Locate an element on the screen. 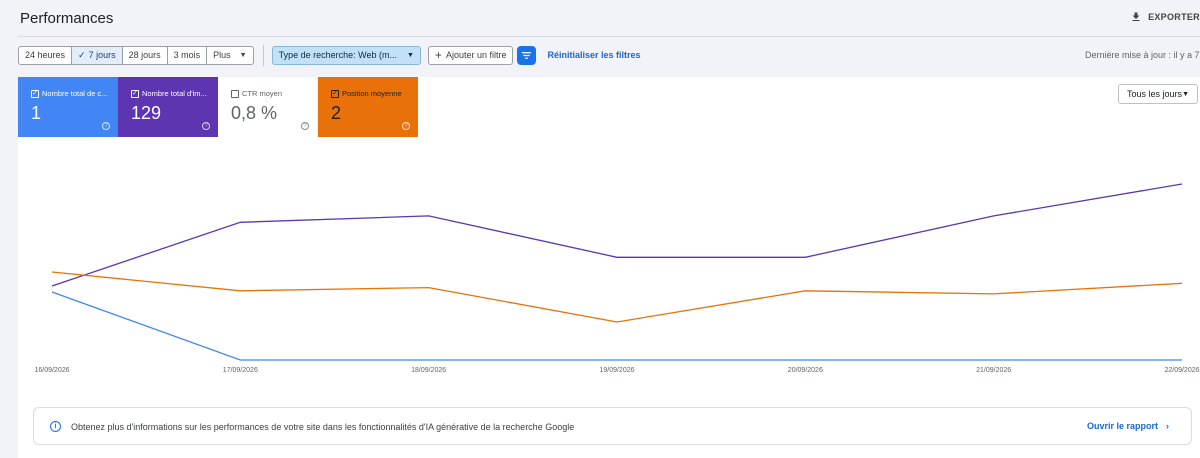 Image resolution: width=1200 pixels, height=458 pixels. x-tick-label: 18/09/2026 is located at coordinates (428, 370).